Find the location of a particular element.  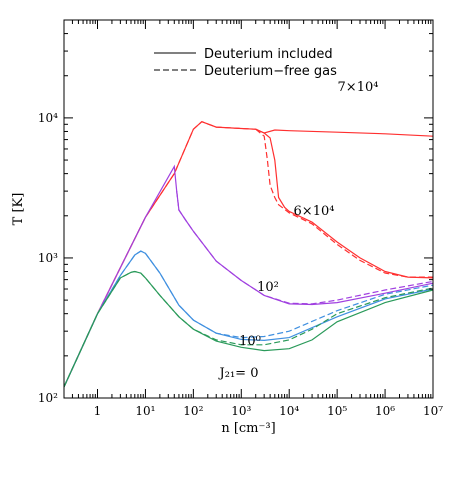

curve-label: 7×10⁴ is located at coordinates (358, 87).